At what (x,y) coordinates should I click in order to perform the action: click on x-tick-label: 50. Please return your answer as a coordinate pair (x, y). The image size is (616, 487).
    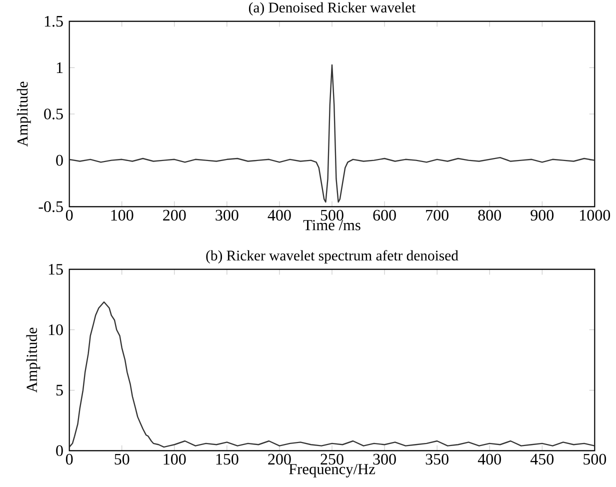
    Looking at the image, I should click on (122, 459).